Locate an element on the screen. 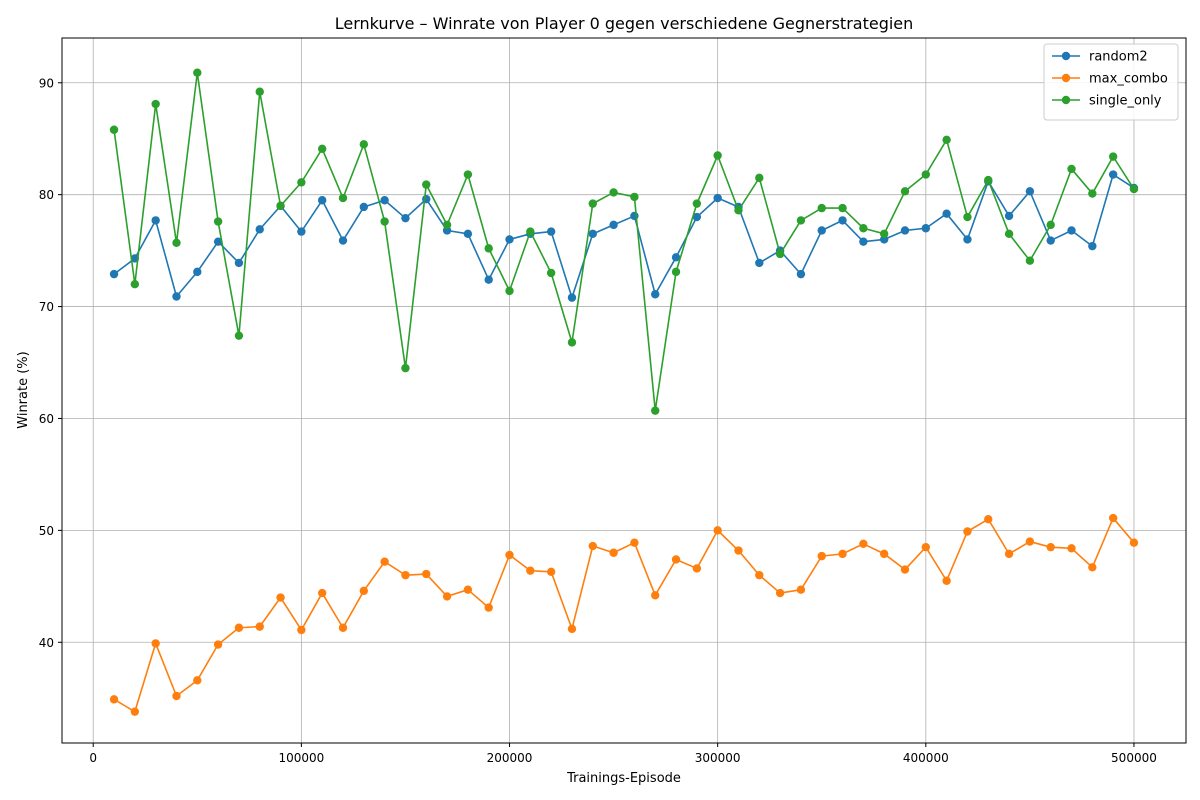 This screenshot has width=1200, height=800. legend-swatch-marker is located at coordinates (1066, 56).